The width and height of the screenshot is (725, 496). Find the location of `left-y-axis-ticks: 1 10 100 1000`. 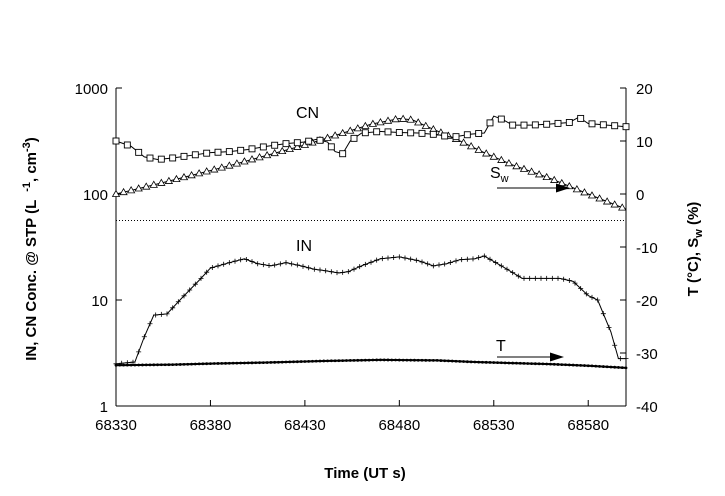

left-y-axis-ticks: 1 10 100 1000 is located at coordinates (98, 248).